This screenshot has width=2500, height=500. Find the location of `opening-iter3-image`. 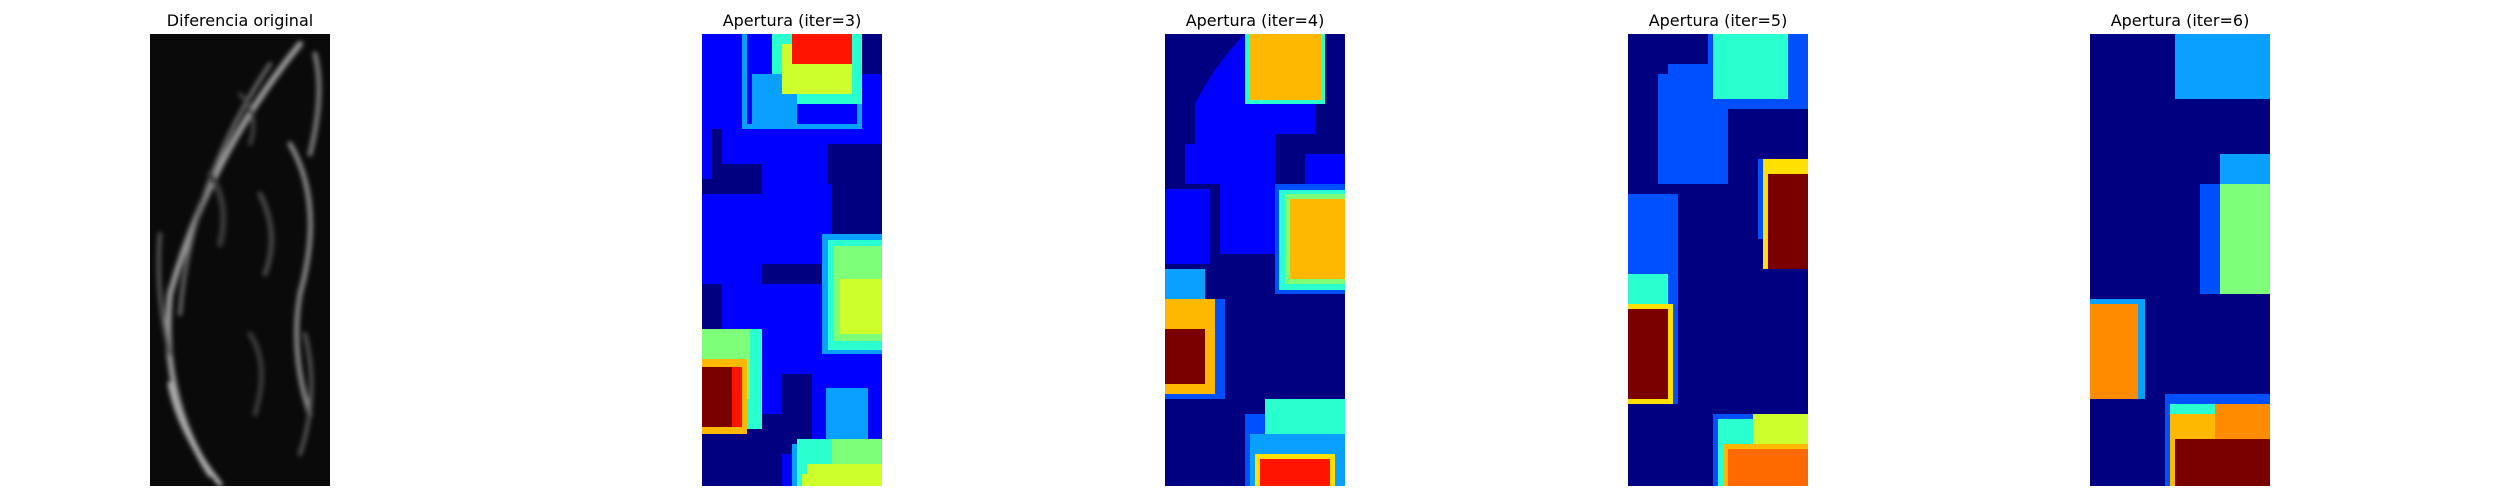

opening-iter3-image is located at coordinates (792, 260).